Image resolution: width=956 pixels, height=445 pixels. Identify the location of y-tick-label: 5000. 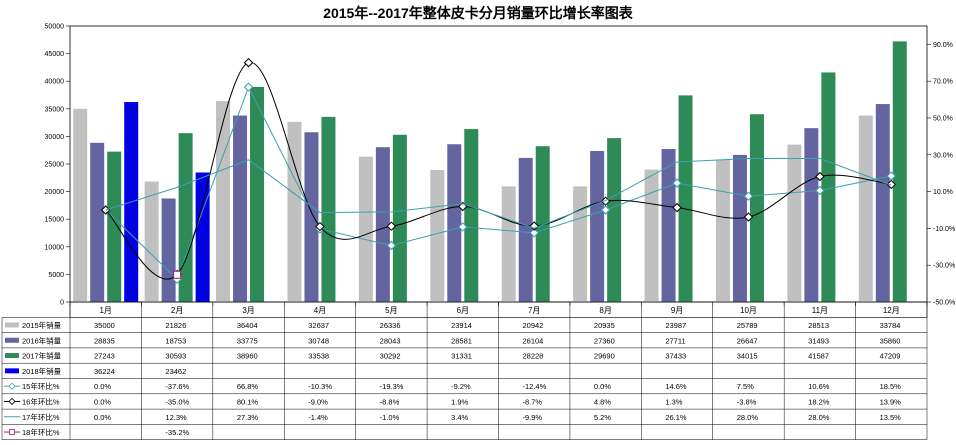
(56, 275).